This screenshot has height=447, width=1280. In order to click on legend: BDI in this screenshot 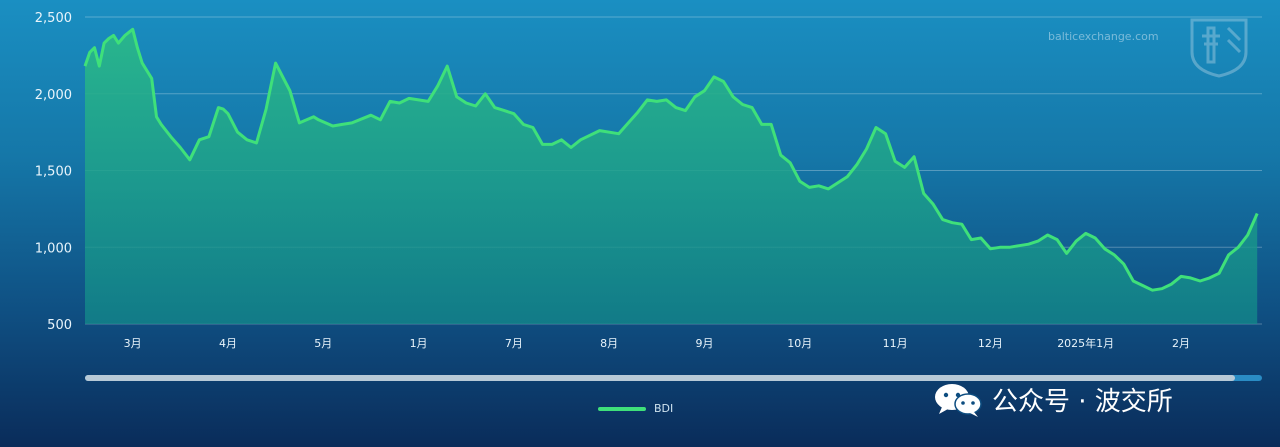, I will do `click(635, 408)`.